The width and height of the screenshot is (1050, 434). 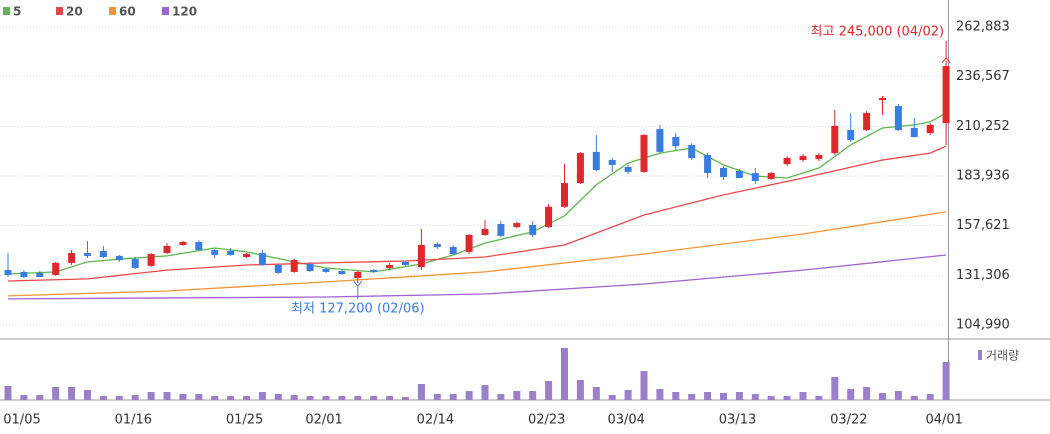 I want to click on x-tick-label: 03/04, so click(x=625, y=420).